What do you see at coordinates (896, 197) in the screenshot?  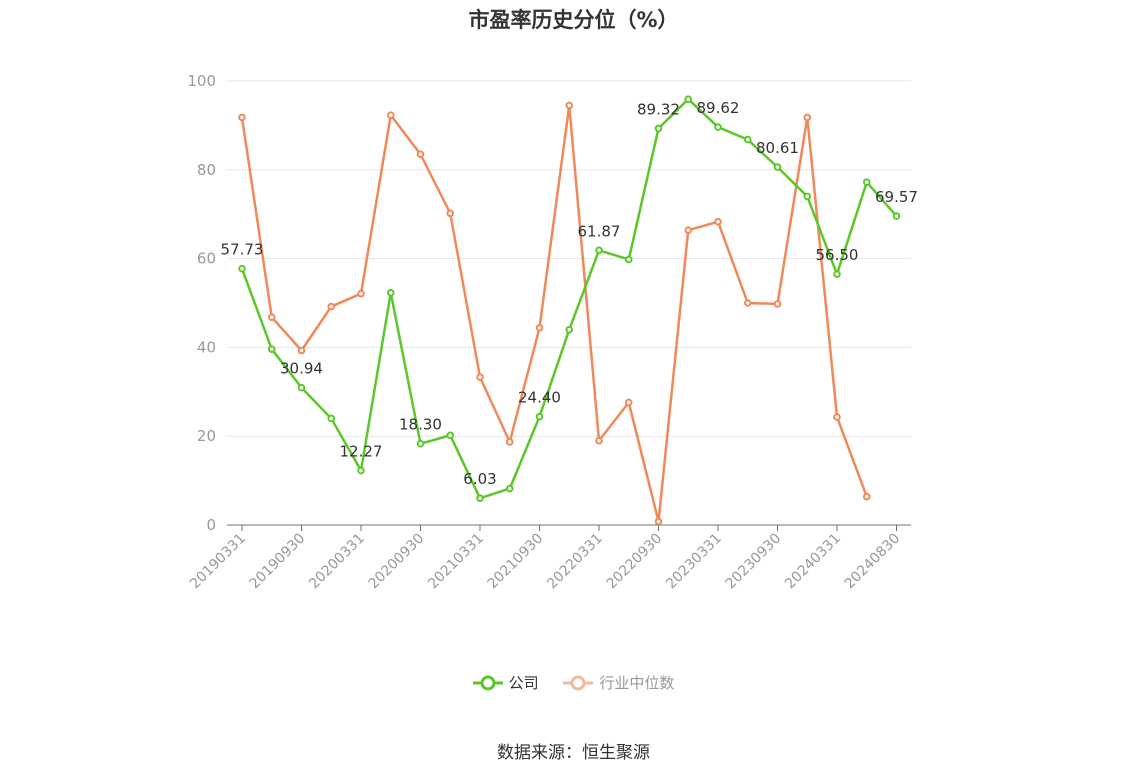 I see `data-label: 69.57` at bounding box center [896, 197].